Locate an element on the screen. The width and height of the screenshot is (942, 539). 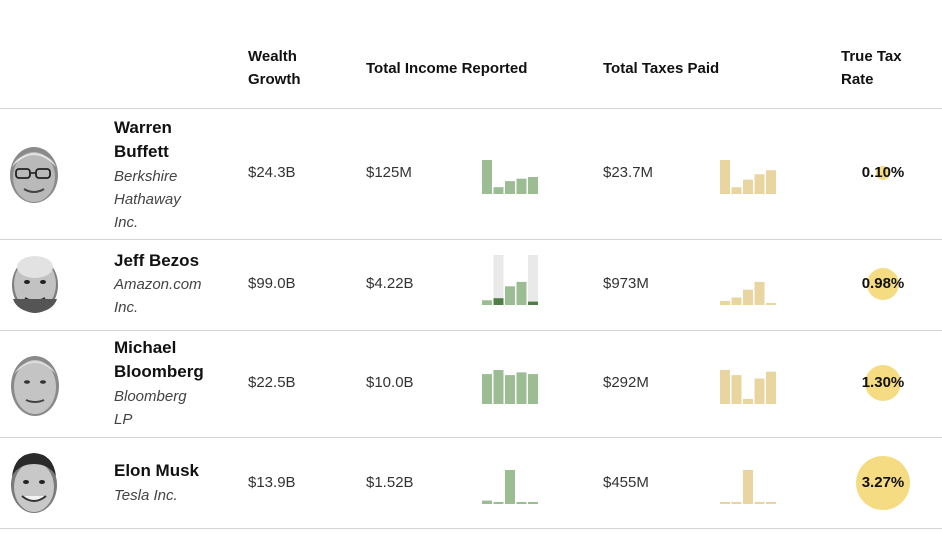
true-tax-rate-value: 1.30% is located at coordinates (883, 382).